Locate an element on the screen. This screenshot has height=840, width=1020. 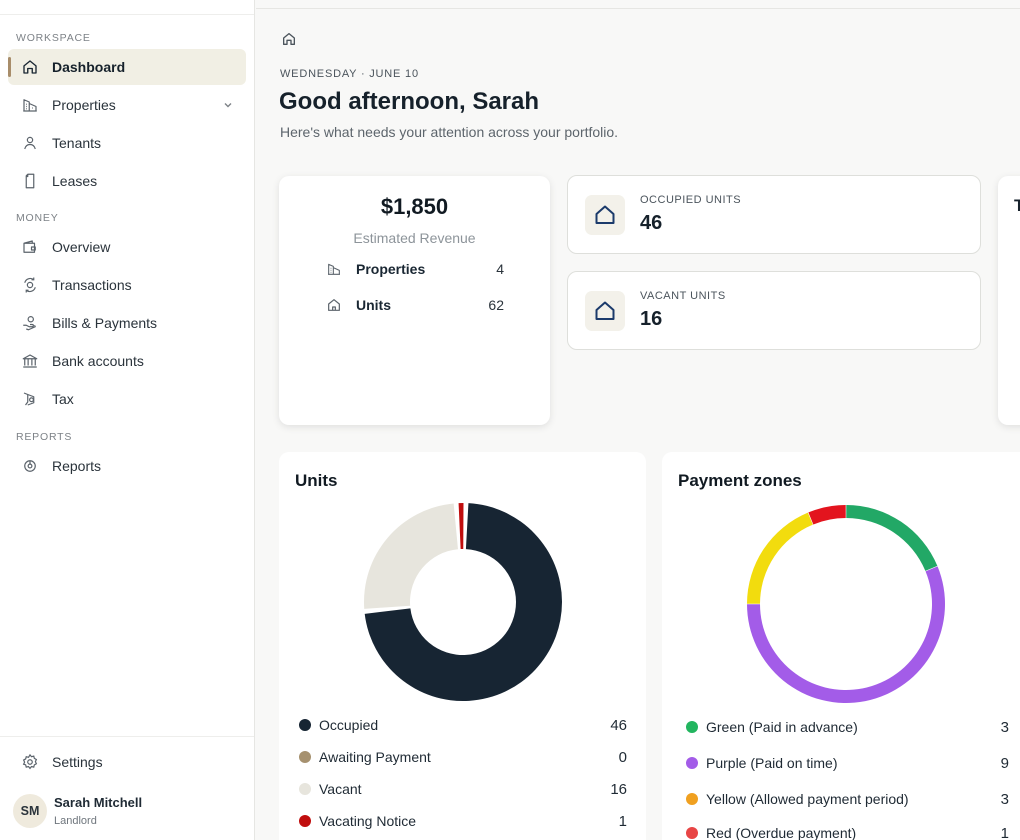
sidebar-item-label: Bills & Payments is located at coordinates (105, 323).